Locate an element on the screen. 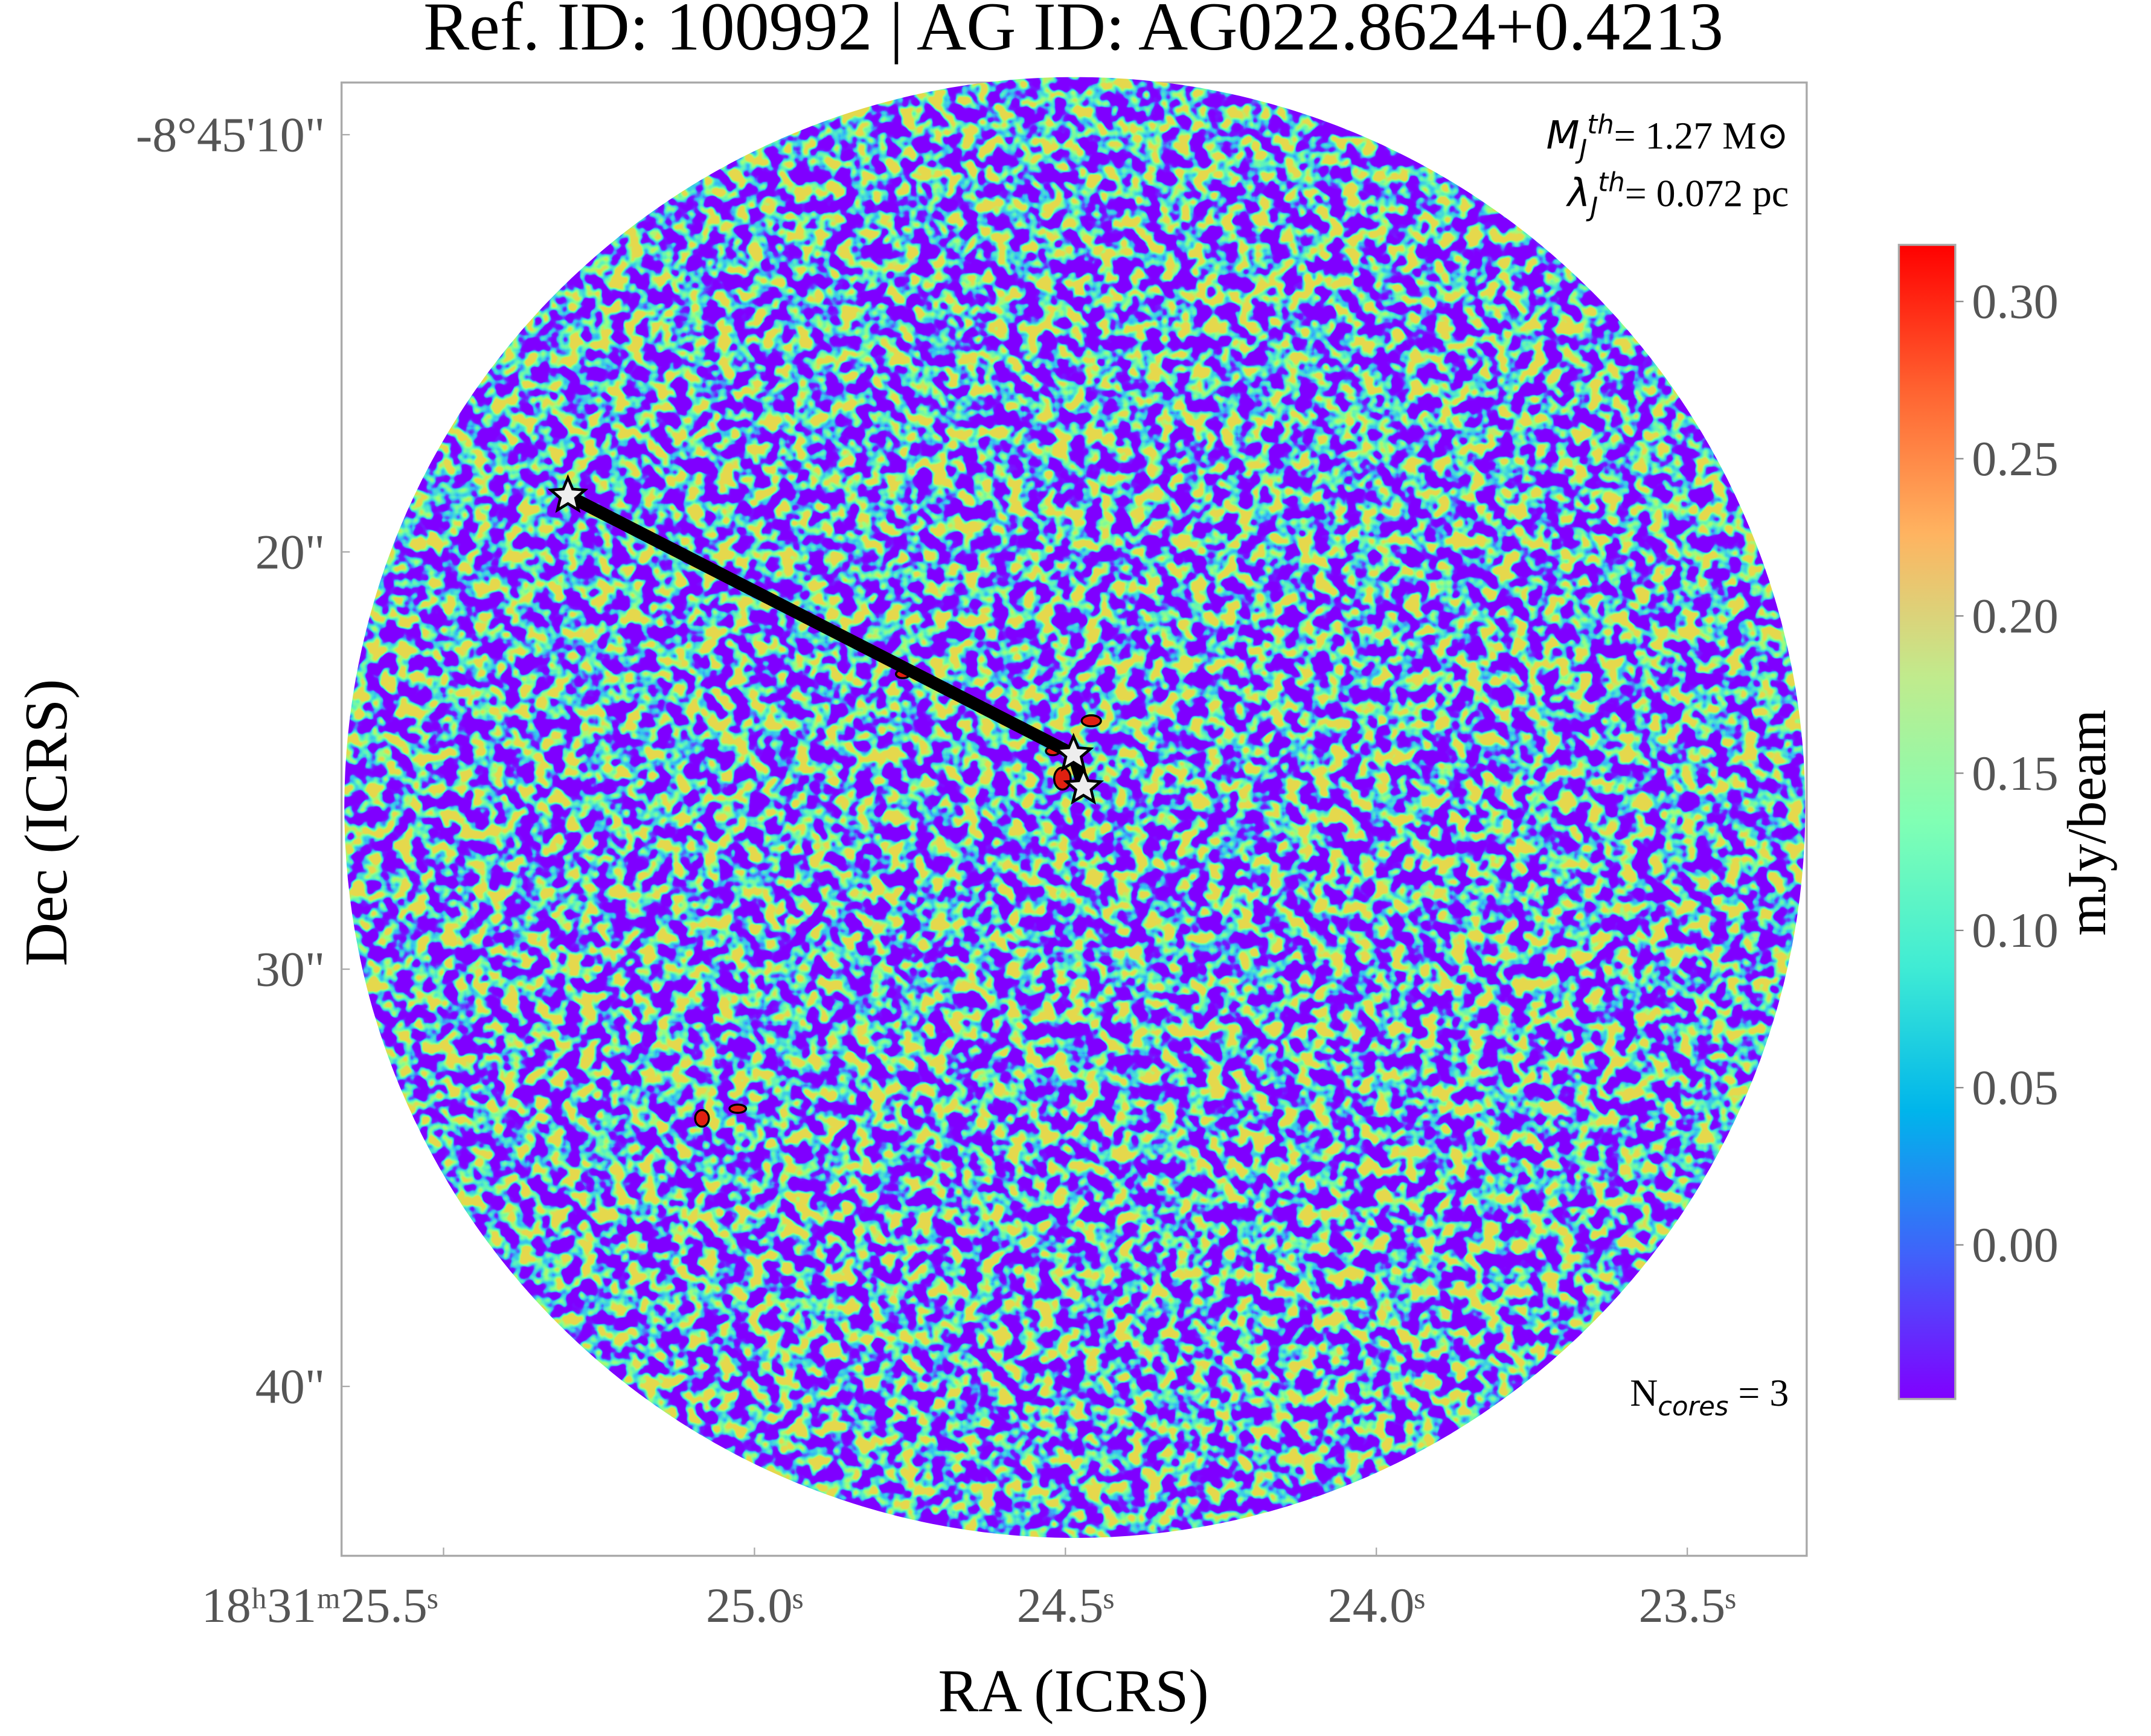 This screenshot has height=1736, width=2151. core-count: Ncores = 3 is located at coordinates (1709, 1396).